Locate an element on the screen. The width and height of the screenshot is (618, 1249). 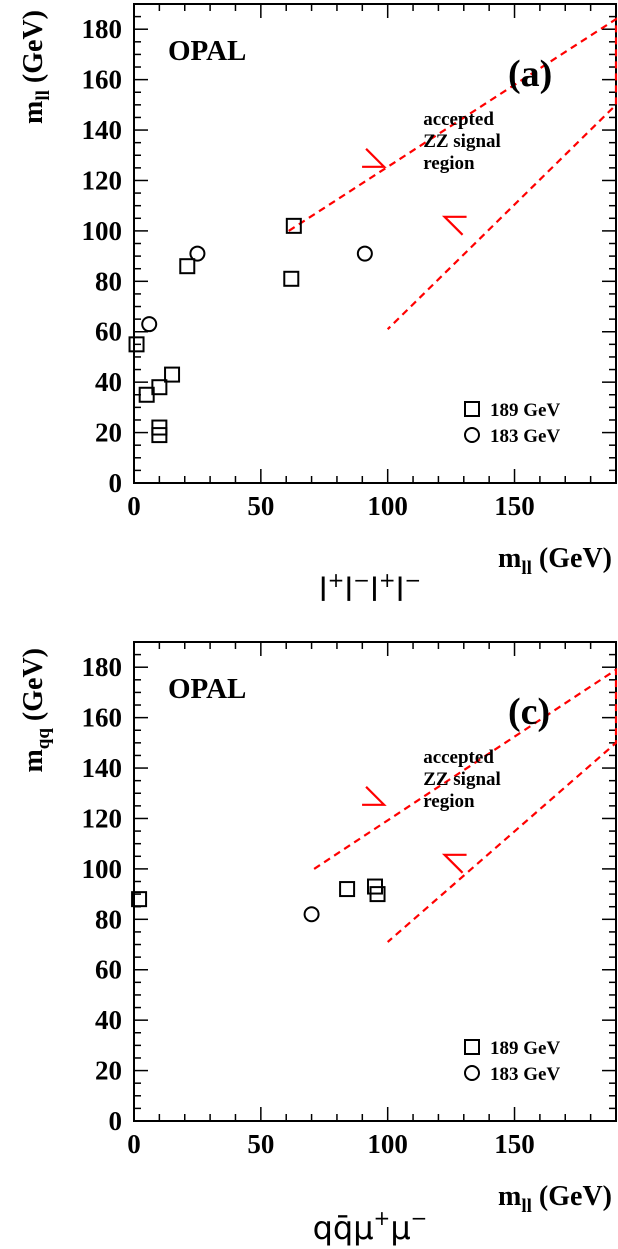
channel-particle: q is located at coordinates (323, 1228).